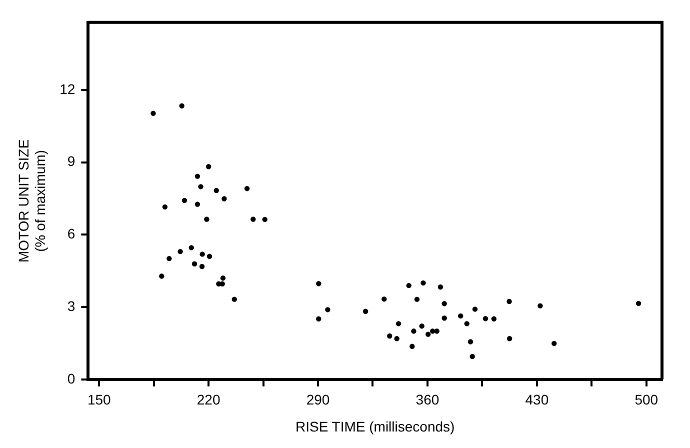 The image size is (690, 448). I want to click on y-tick-label: 3, so click(71, 306).